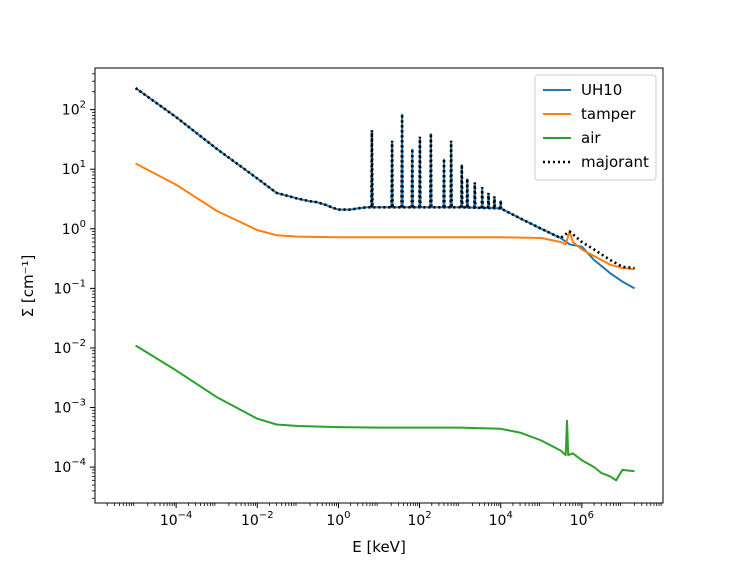 The width and height of the screenshot is (753, 565). I want to click on y-axis-label: Σ [cm⁻¹], so click(28, 286).